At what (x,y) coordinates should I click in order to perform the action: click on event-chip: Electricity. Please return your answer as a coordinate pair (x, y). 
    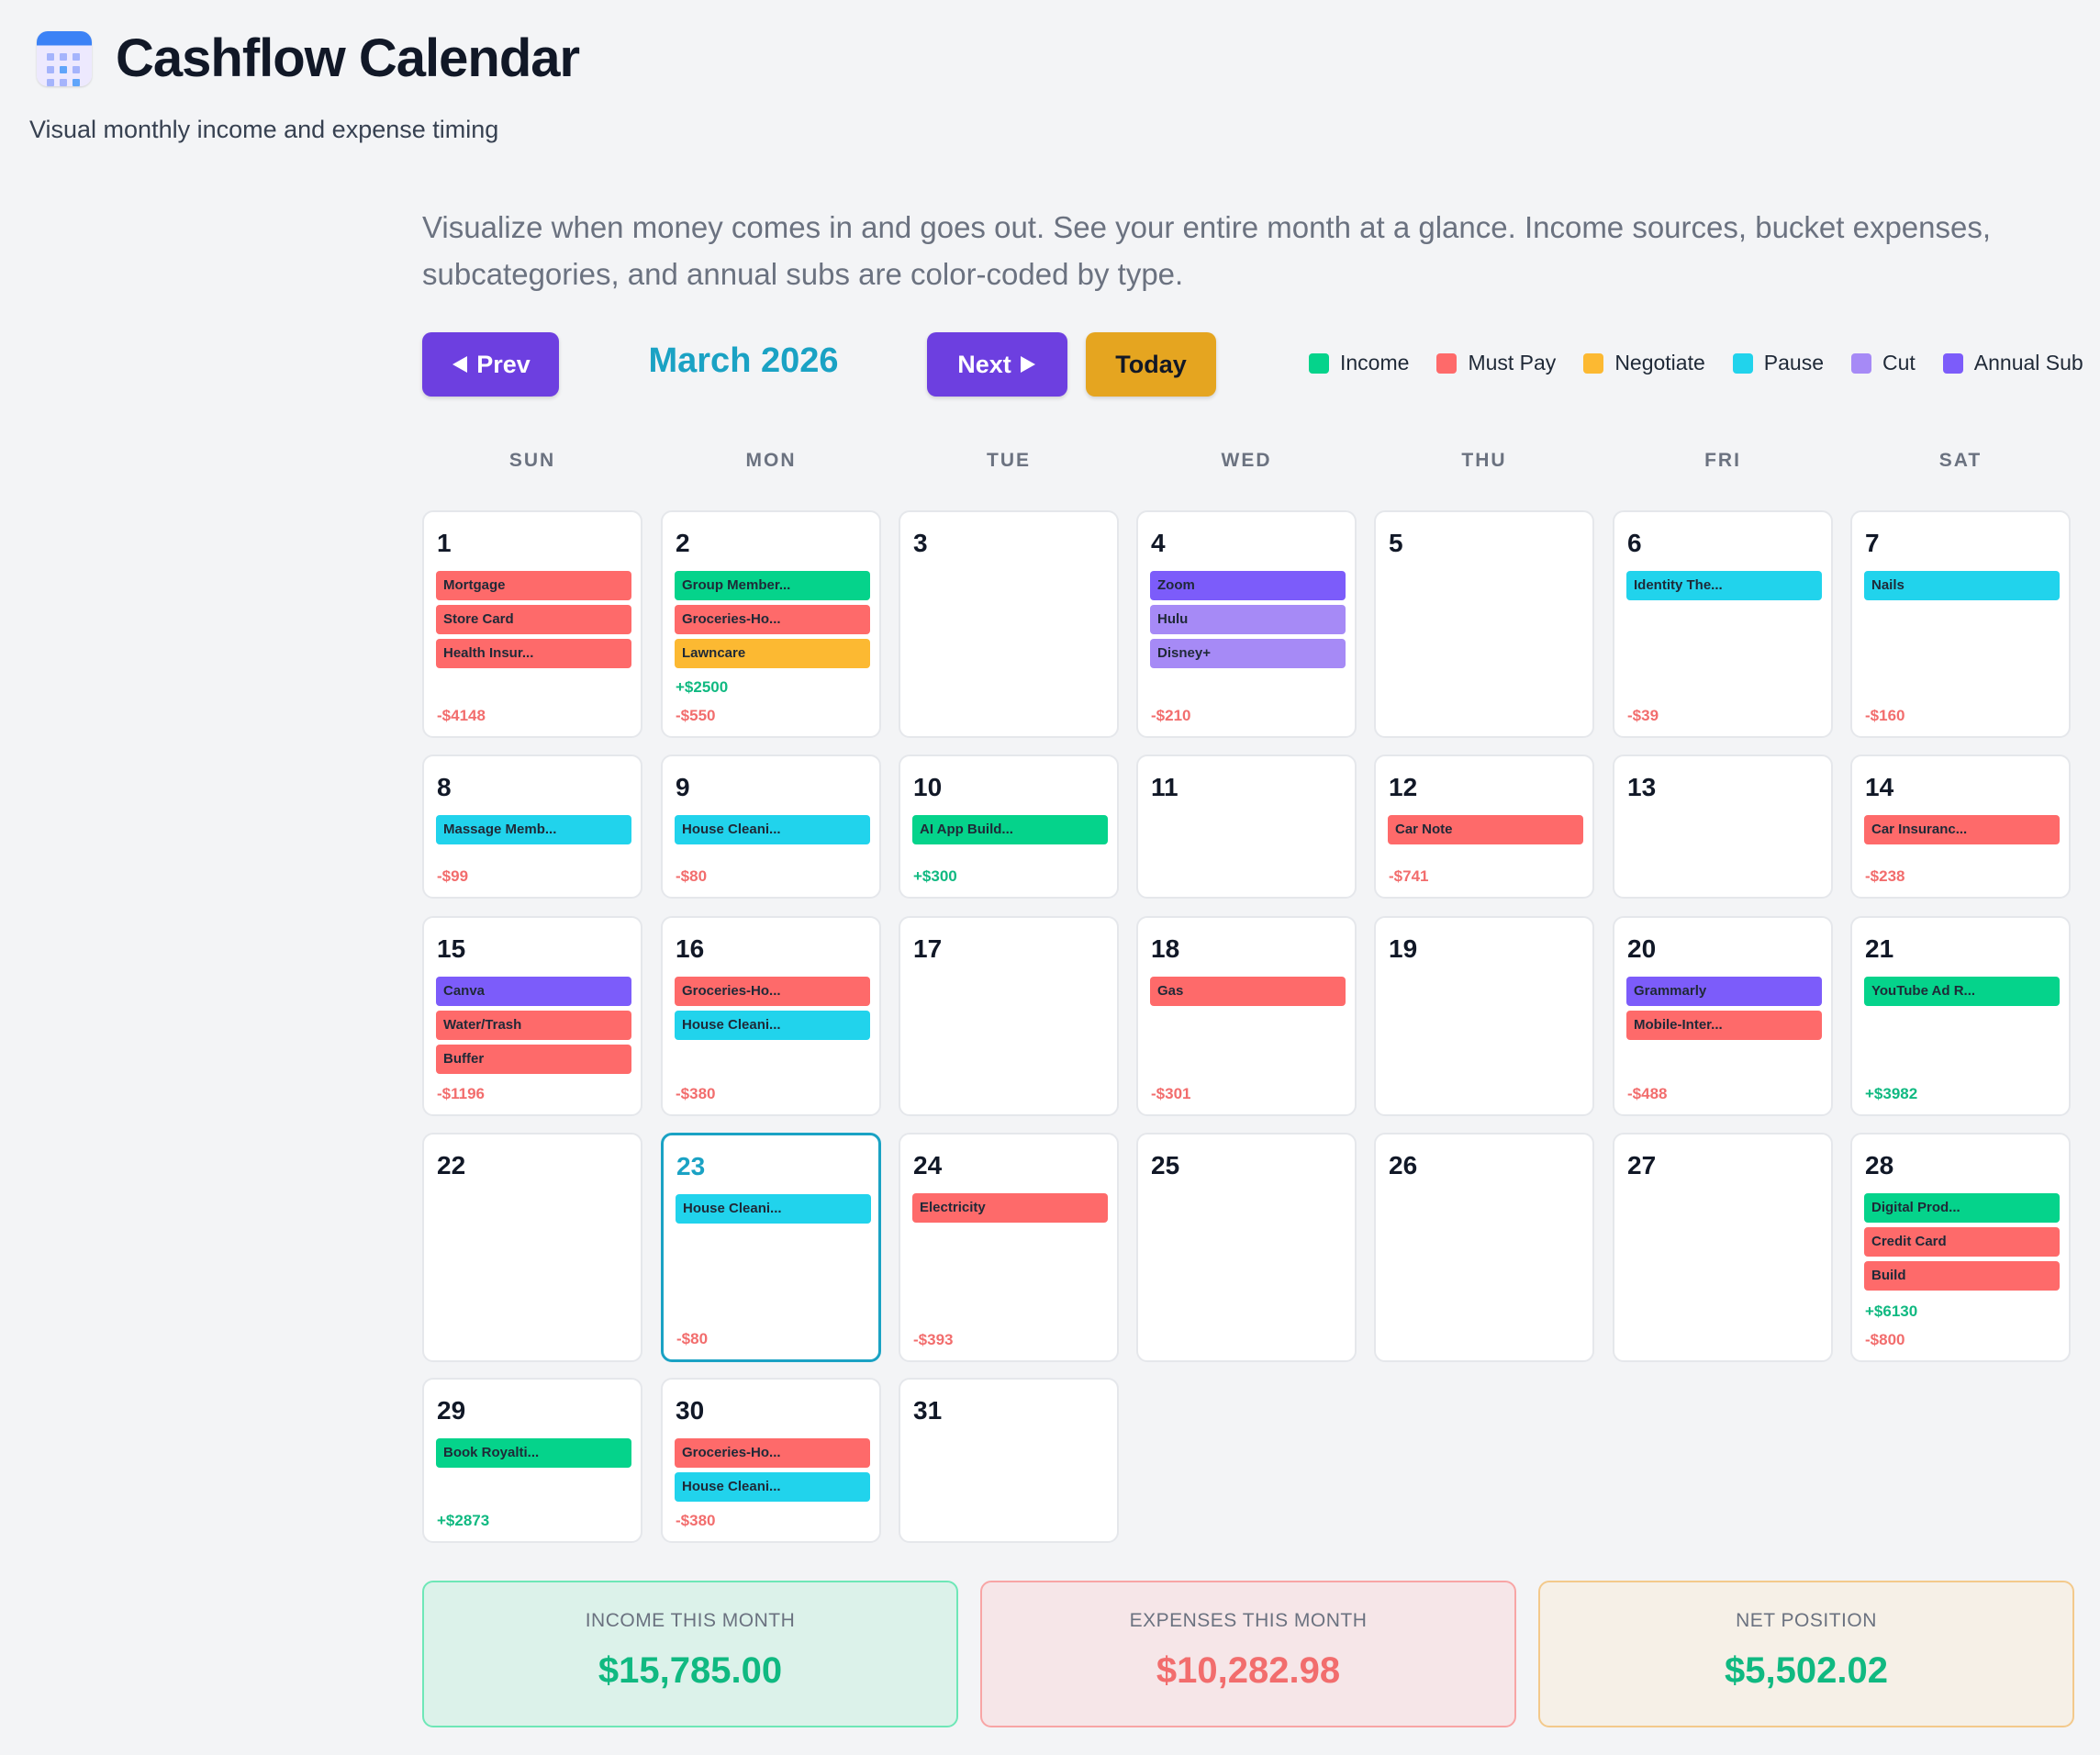
    Looking at the image, I should click on (1010, 1208).